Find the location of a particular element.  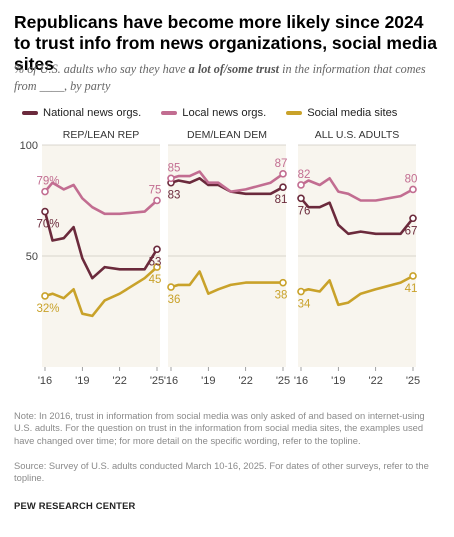

legend-item-local: Local news orgs. is located at coordinates (213, 113).